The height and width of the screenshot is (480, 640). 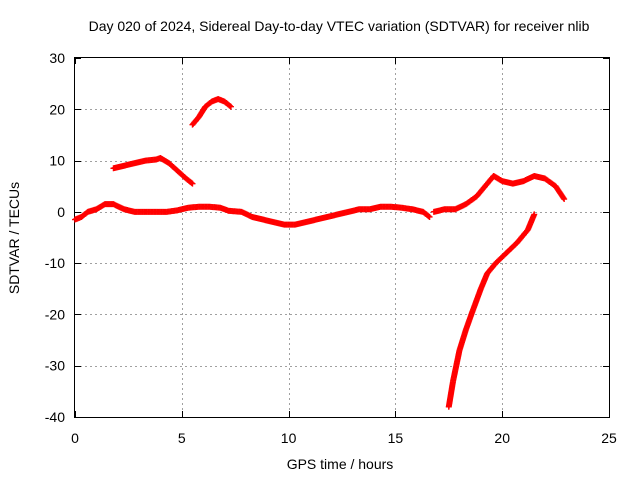 What do you see at coordinates (55, 417) in the screenshot?
I see `y-tick-label: -40` at bounding box center [55, 417].